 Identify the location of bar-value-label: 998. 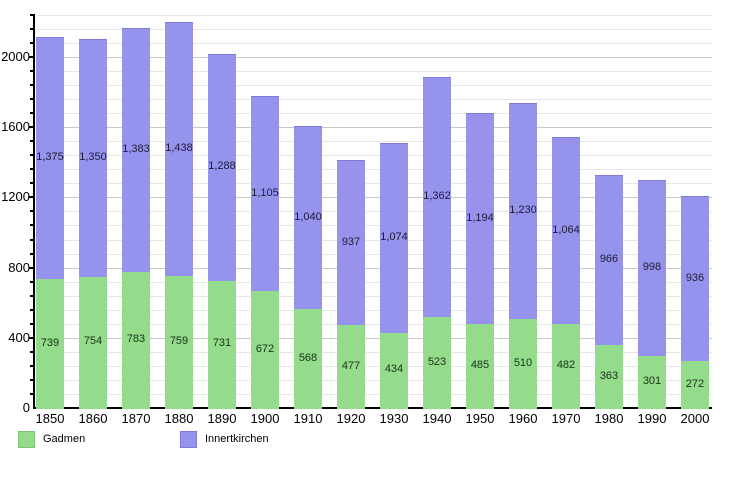
(652, 267).